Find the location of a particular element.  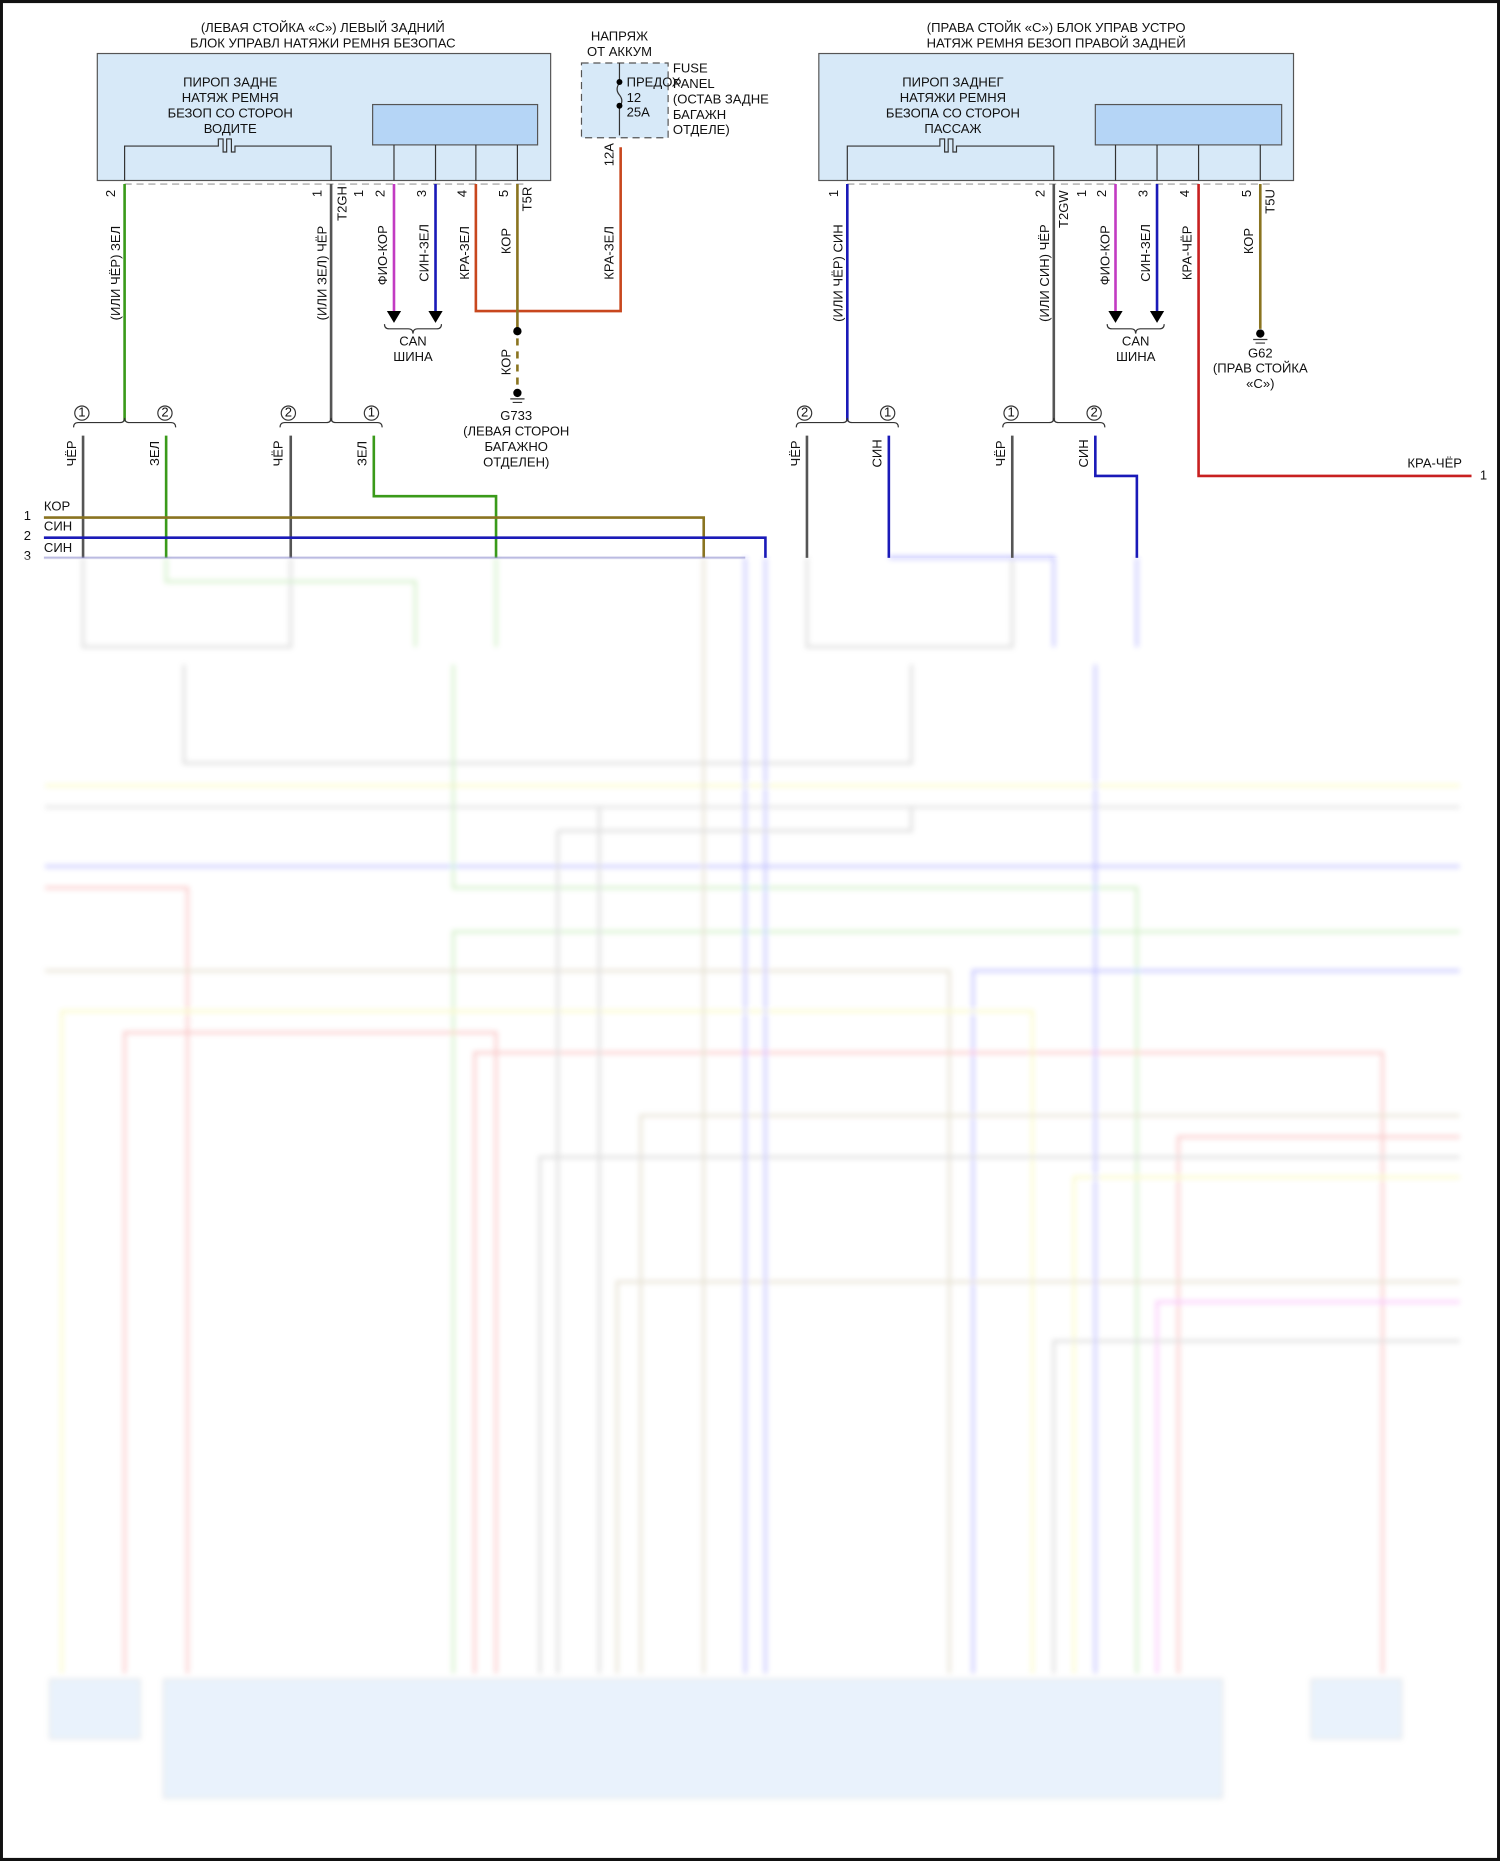

right-module-inner-box is located at coordinates (1188, 124).